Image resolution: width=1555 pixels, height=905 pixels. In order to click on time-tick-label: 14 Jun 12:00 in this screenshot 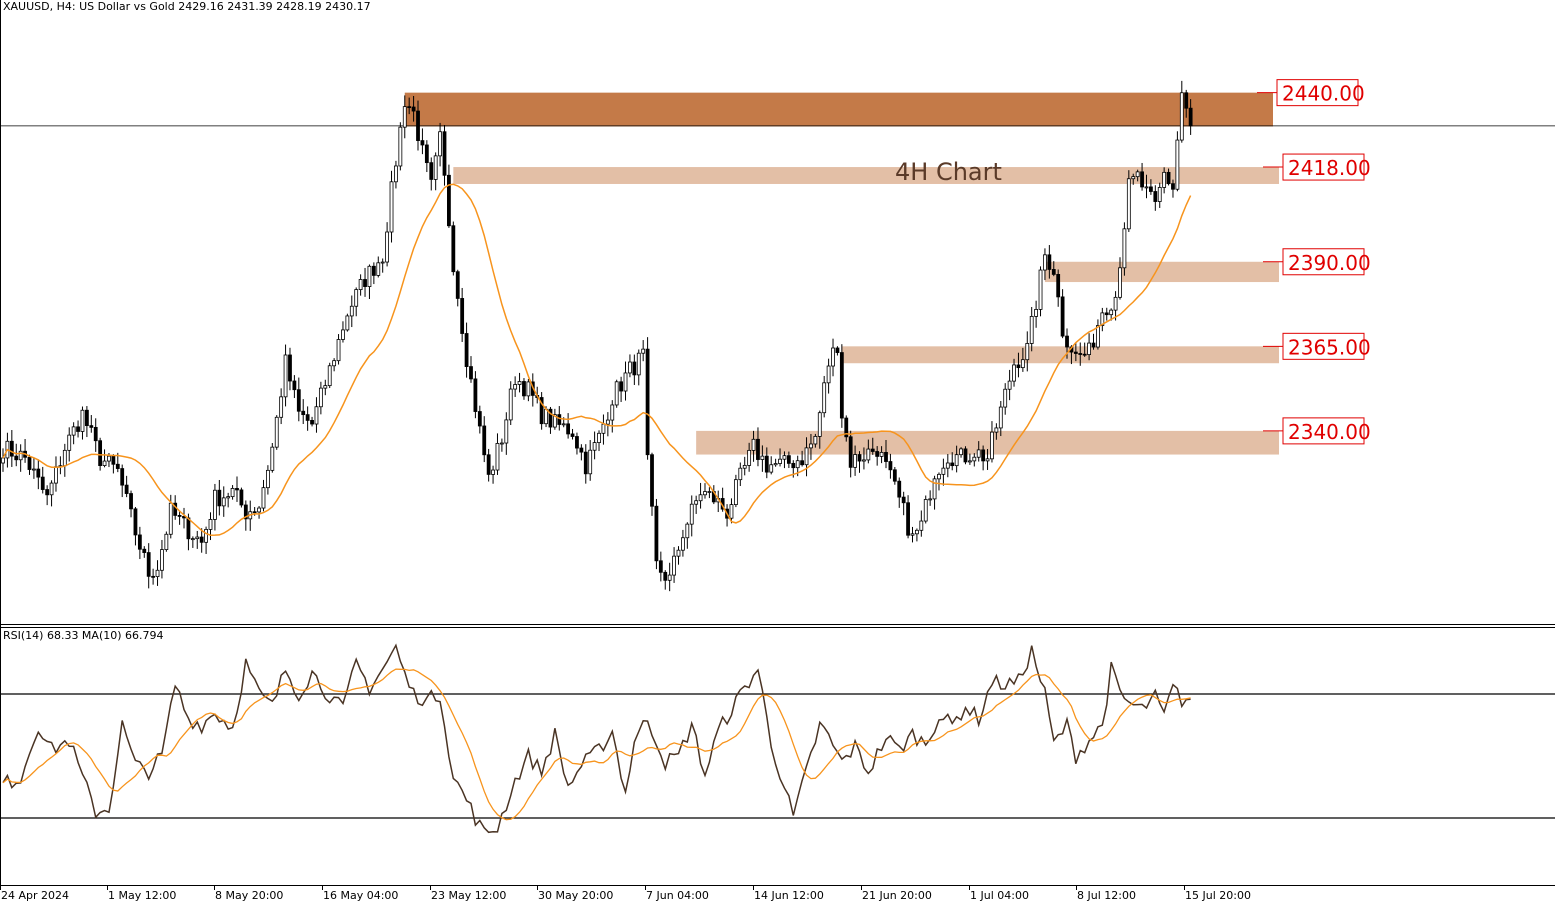, I will do `click(789, 895)`.